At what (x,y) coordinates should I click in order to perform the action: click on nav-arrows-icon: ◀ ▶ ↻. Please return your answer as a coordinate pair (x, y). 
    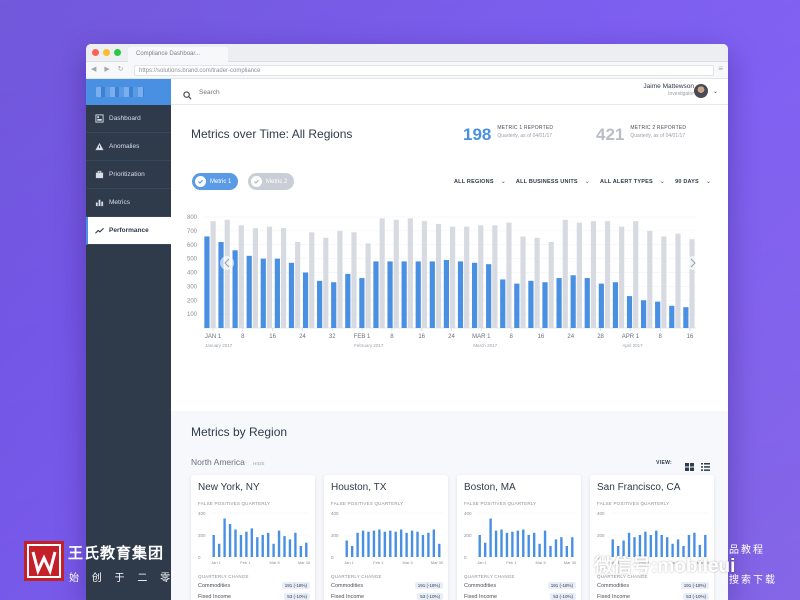
    Looking at the image, I should click on (109, 69).